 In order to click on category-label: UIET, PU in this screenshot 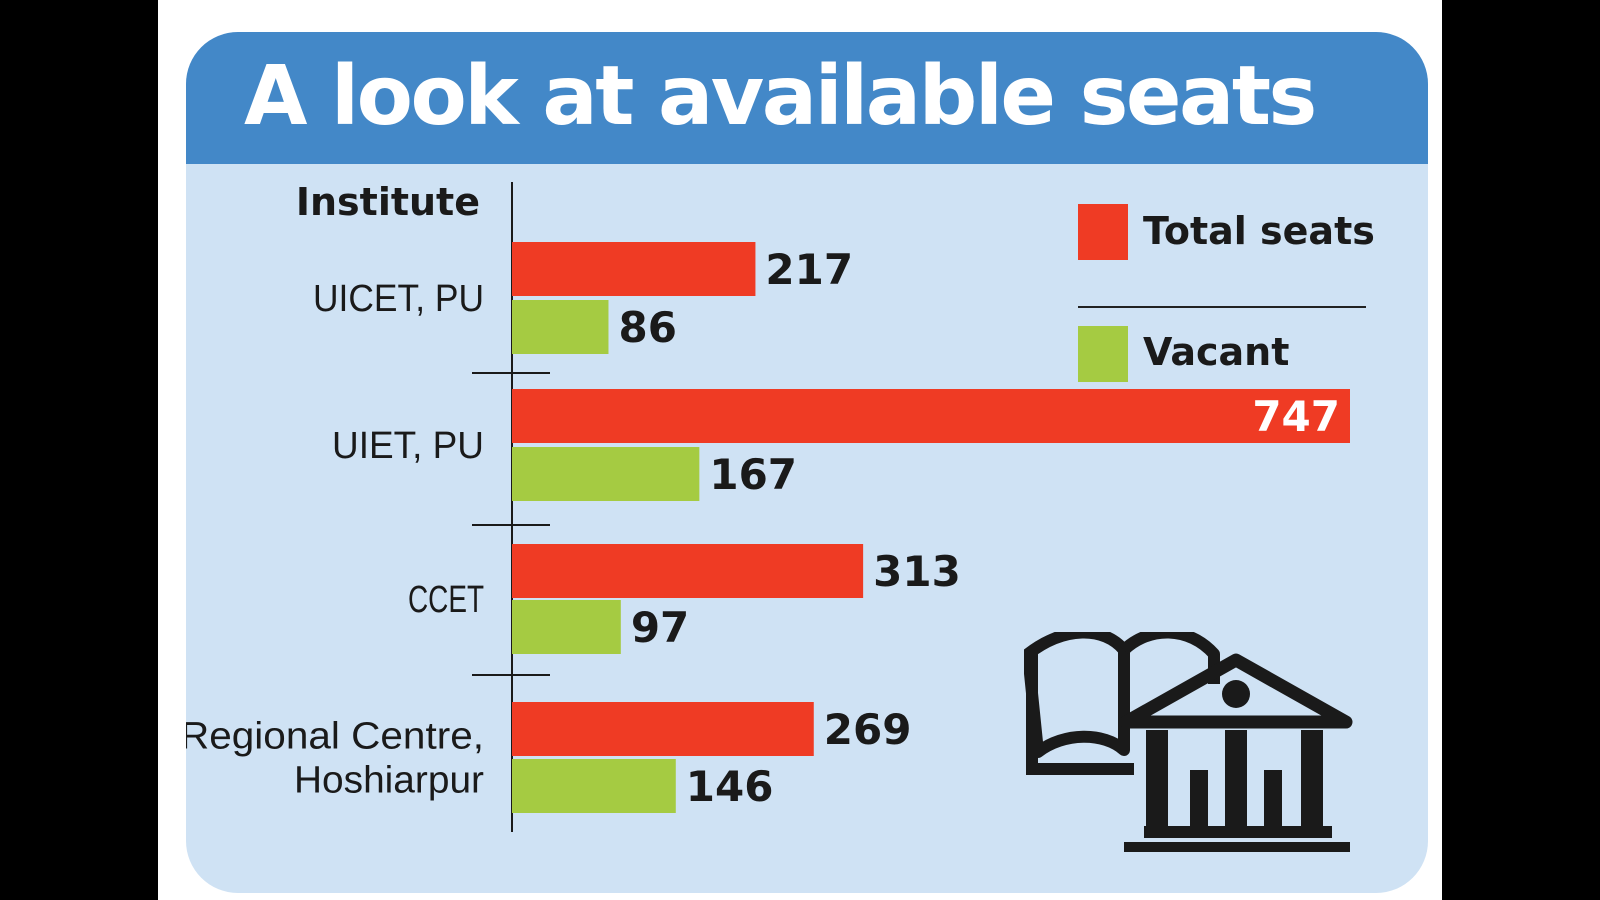, I will do `click(408, 446)`.